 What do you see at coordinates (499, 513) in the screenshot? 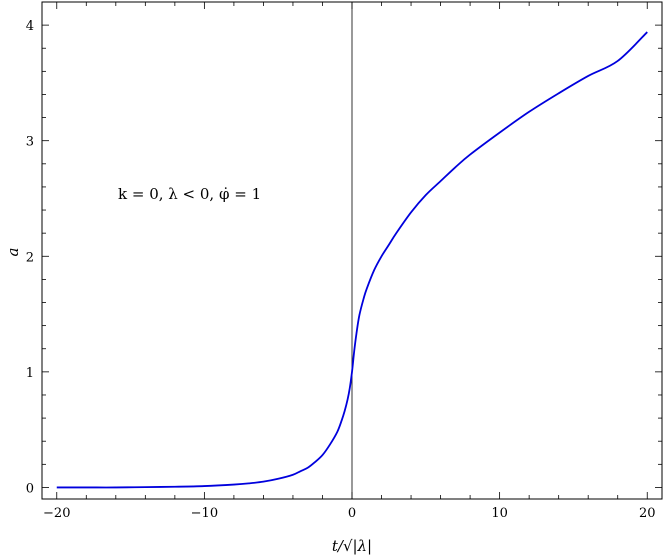
I see `x-tick-label: 10` at bounding box center [499, 513].